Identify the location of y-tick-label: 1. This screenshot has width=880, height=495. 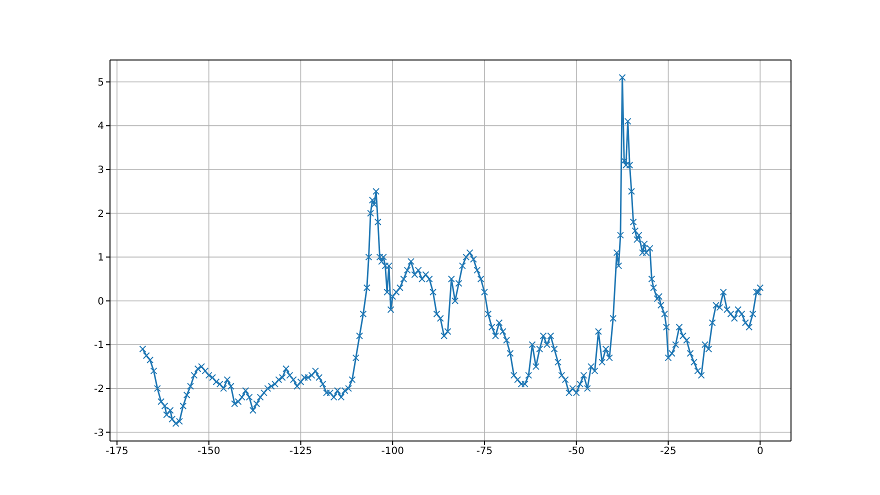
(101, 258).